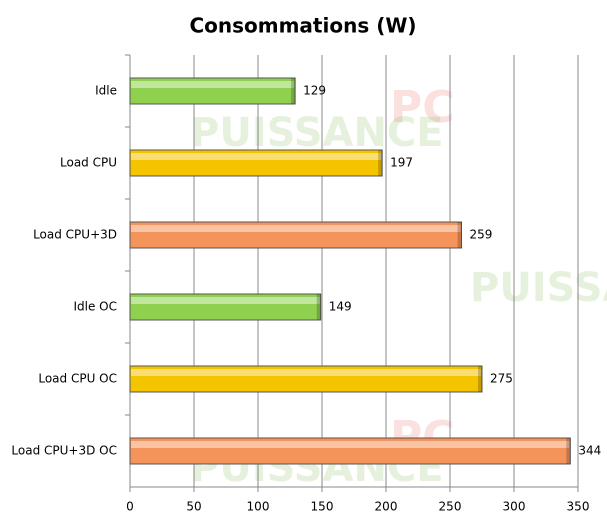  What do you see at coordinates (106, 91) in the screenshot?
I see `y-tick-label: Idle` at bounding box center [106, 91].